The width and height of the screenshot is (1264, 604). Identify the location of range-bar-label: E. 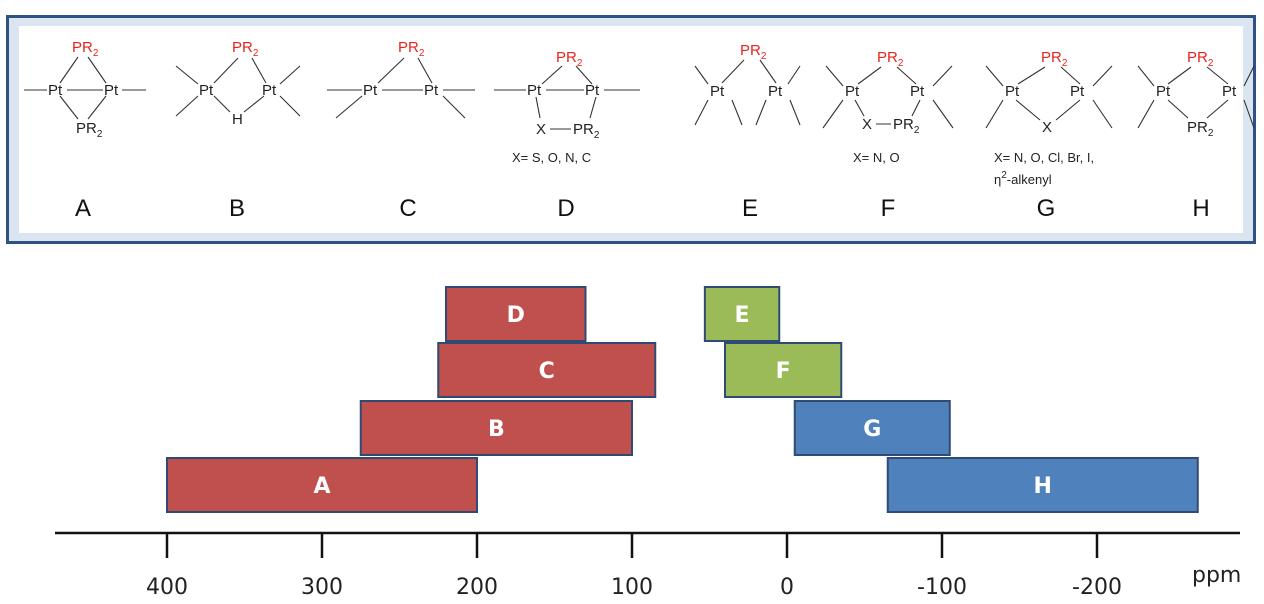
(742, 315).